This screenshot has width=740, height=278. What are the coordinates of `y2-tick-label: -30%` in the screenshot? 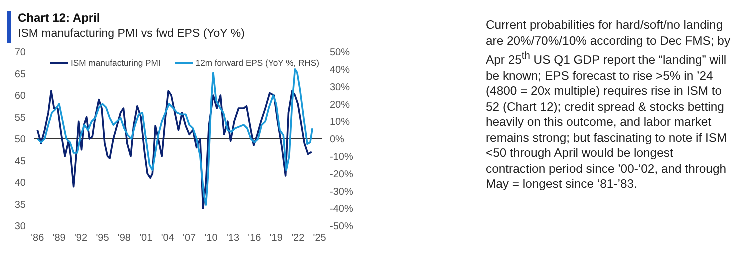 It's located at (342, 192).